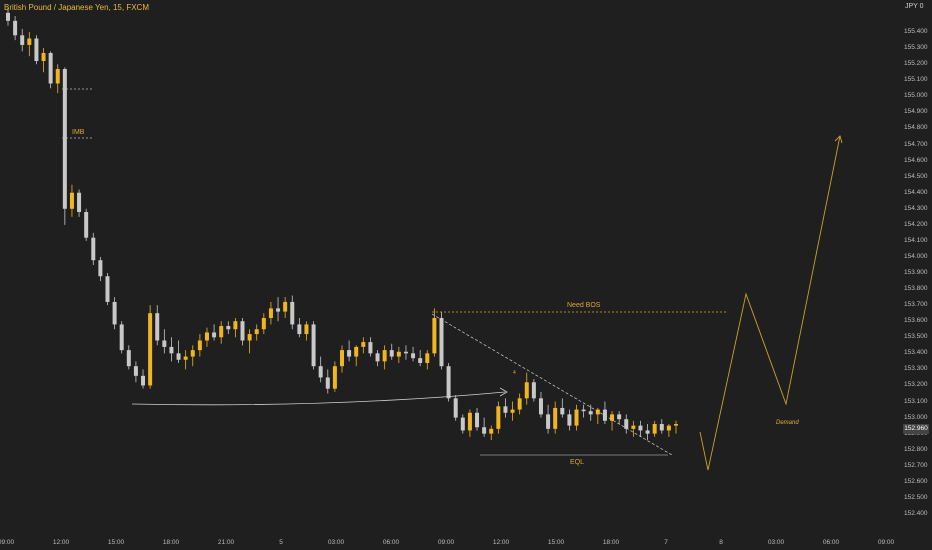 The image size is (932, 550). I want to click on imb-label: IMB, so click(78, 132).